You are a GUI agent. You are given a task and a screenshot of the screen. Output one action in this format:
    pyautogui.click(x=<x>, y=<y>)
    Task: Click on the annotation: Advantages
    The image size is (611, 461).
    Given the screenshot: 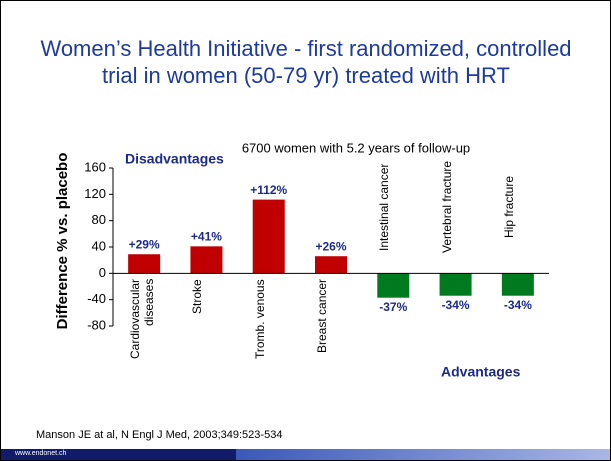 What is the action you would take?
    pyautogui.click(x=481, y=372)
    